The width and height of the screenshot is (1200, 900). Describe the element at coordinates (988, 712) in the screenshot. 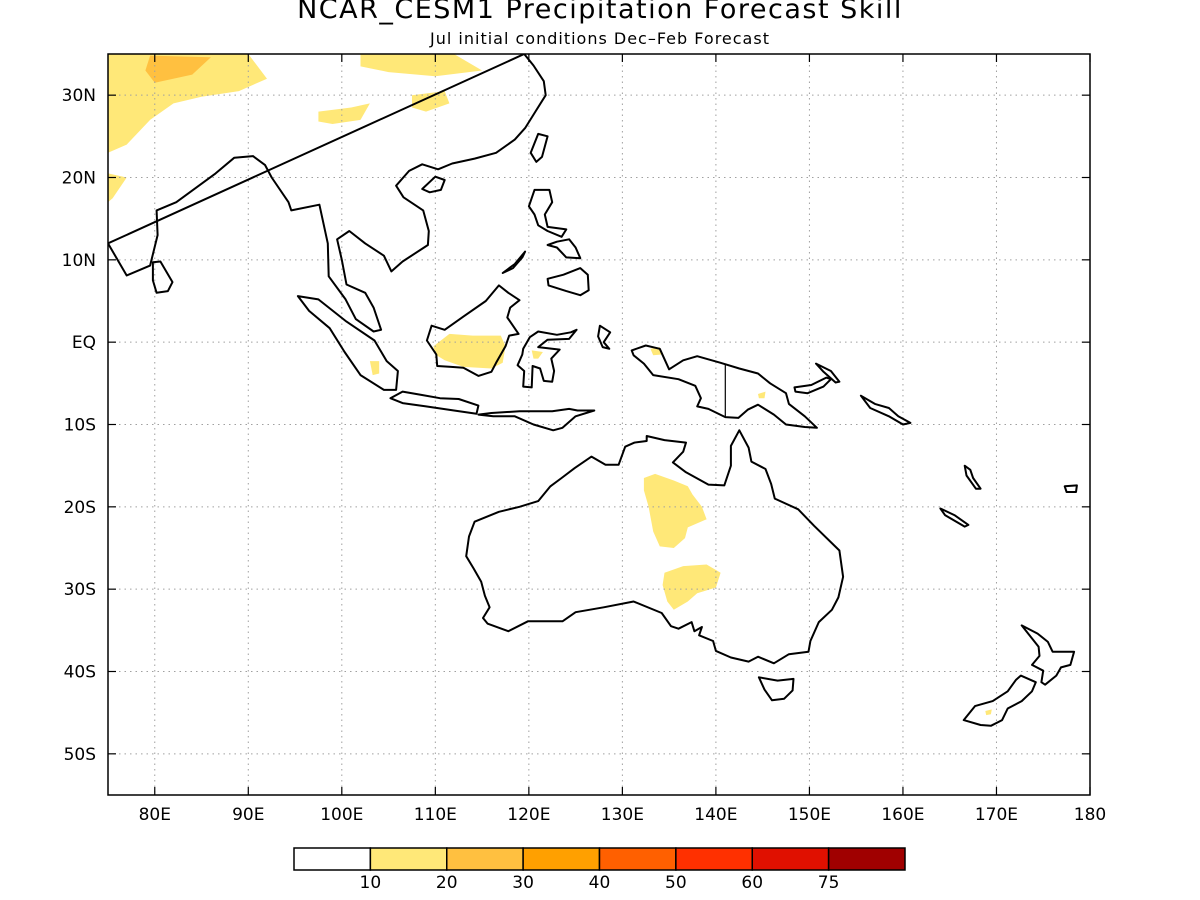

I see `skill-region-new-zealand` at that location.